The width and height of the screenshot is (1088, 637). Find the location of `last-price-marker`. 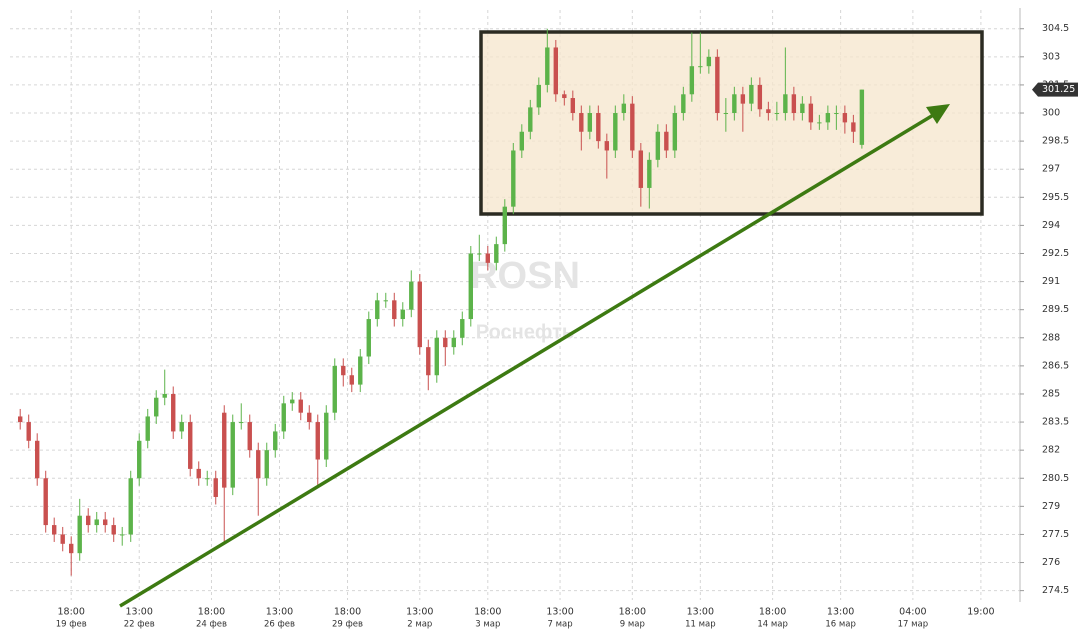

last-price-marker is located at coordinates (1035, 89).